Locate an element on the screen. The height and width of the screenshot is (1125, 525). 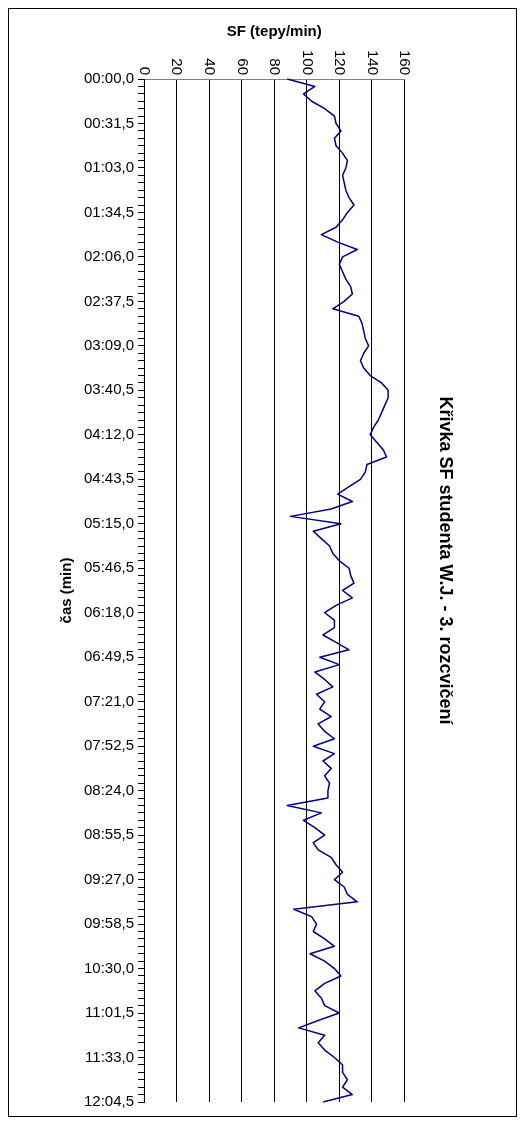
y-tick-label: 03:09,0 is located at coordinates (109, 345).